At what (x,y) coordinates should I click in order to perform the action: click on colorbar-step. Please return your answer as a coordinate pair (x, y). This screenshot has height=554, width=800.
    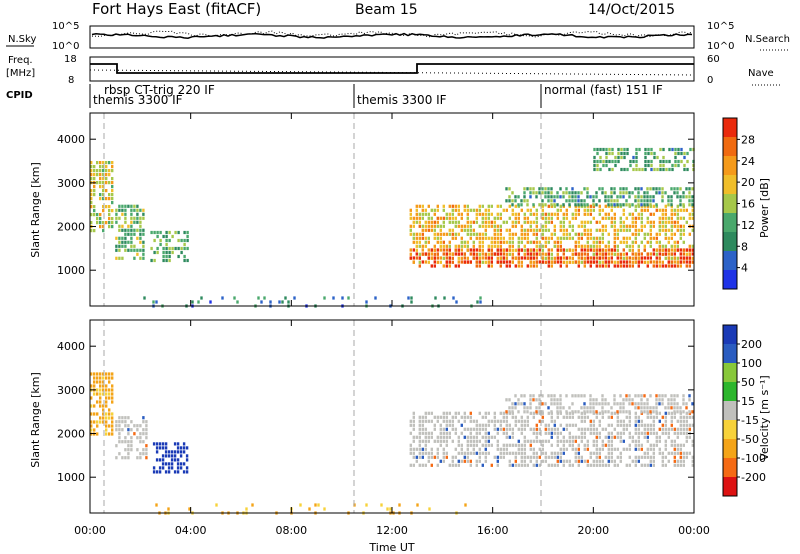
    Looking at the image, I should click on (730, 261).